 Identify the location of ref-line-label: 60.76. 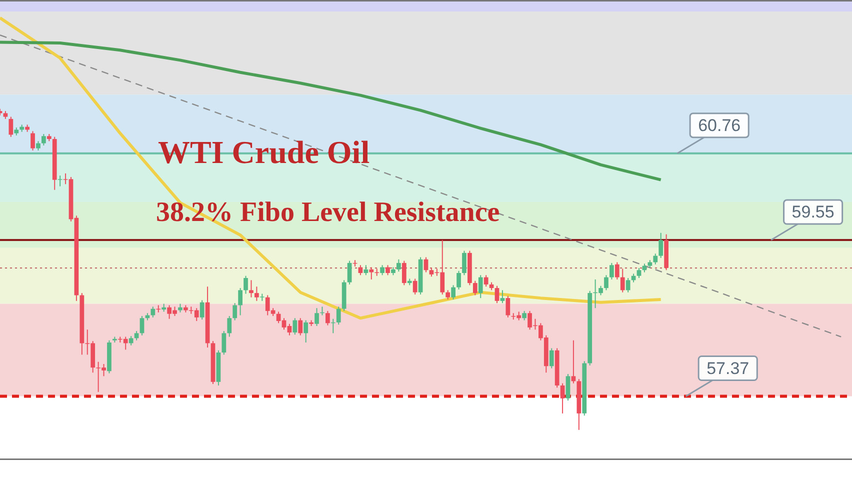
(719, 126).